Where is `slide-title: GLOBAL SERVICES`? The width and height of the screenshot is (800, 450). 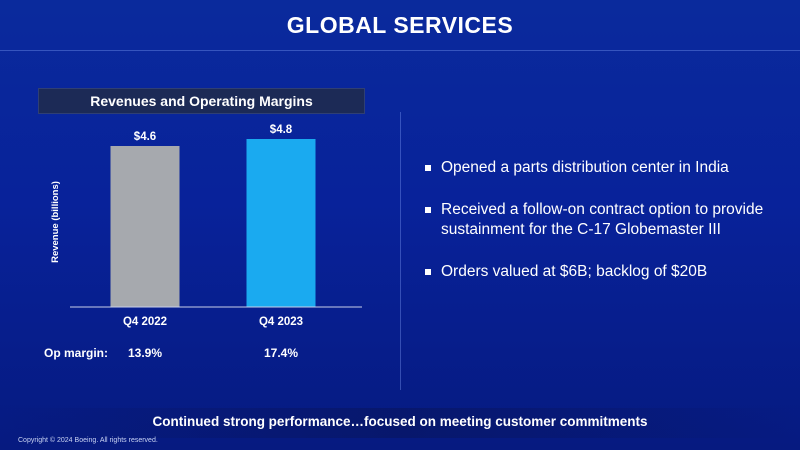 slide-title: GLOBAL SERVICES is located at coordinates (400, 25).